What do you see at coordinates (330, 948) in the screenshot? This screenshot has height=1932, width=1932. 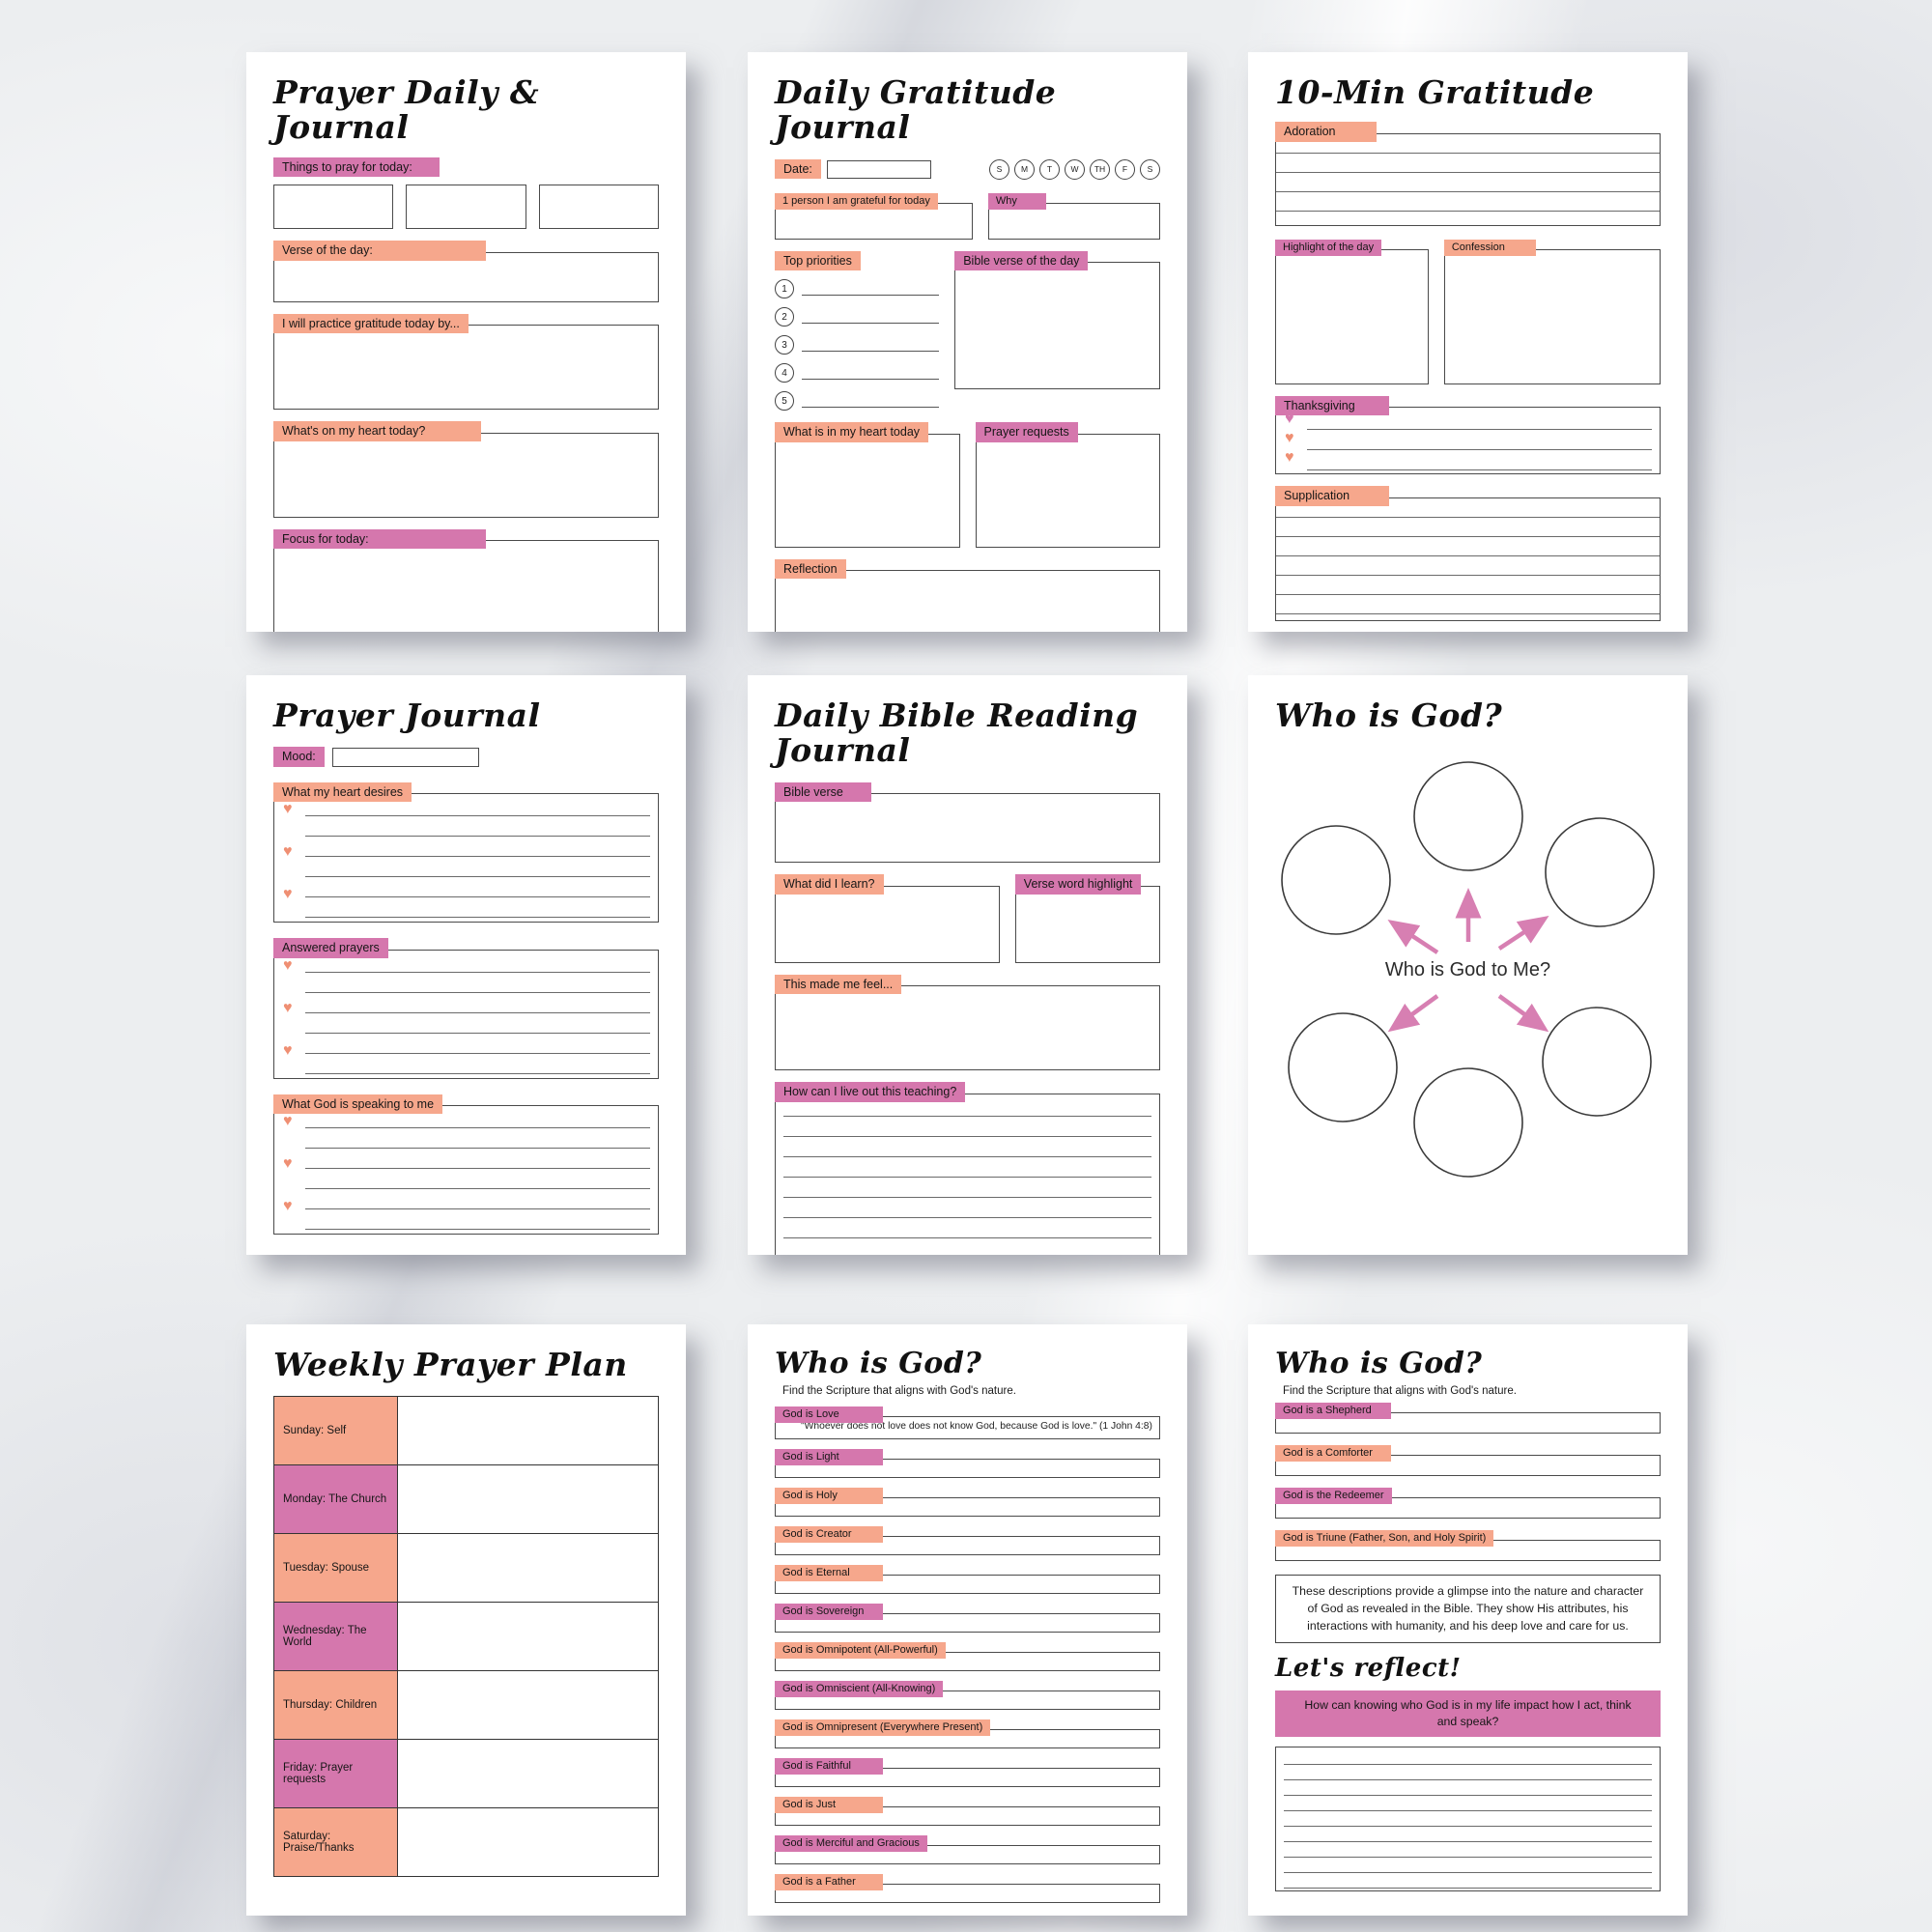 I see `answered-prayers-label: Answered prayers` at bounding box center [330, 948].